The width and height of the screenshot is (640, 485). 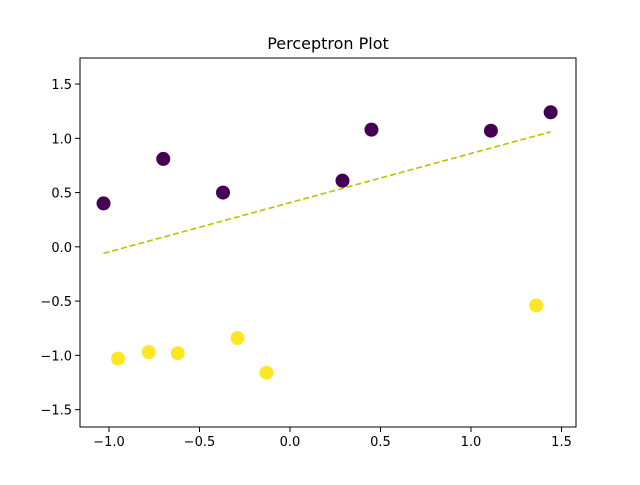 I want to click on x-tick-label: 1.5, so click(x=561, y=442).